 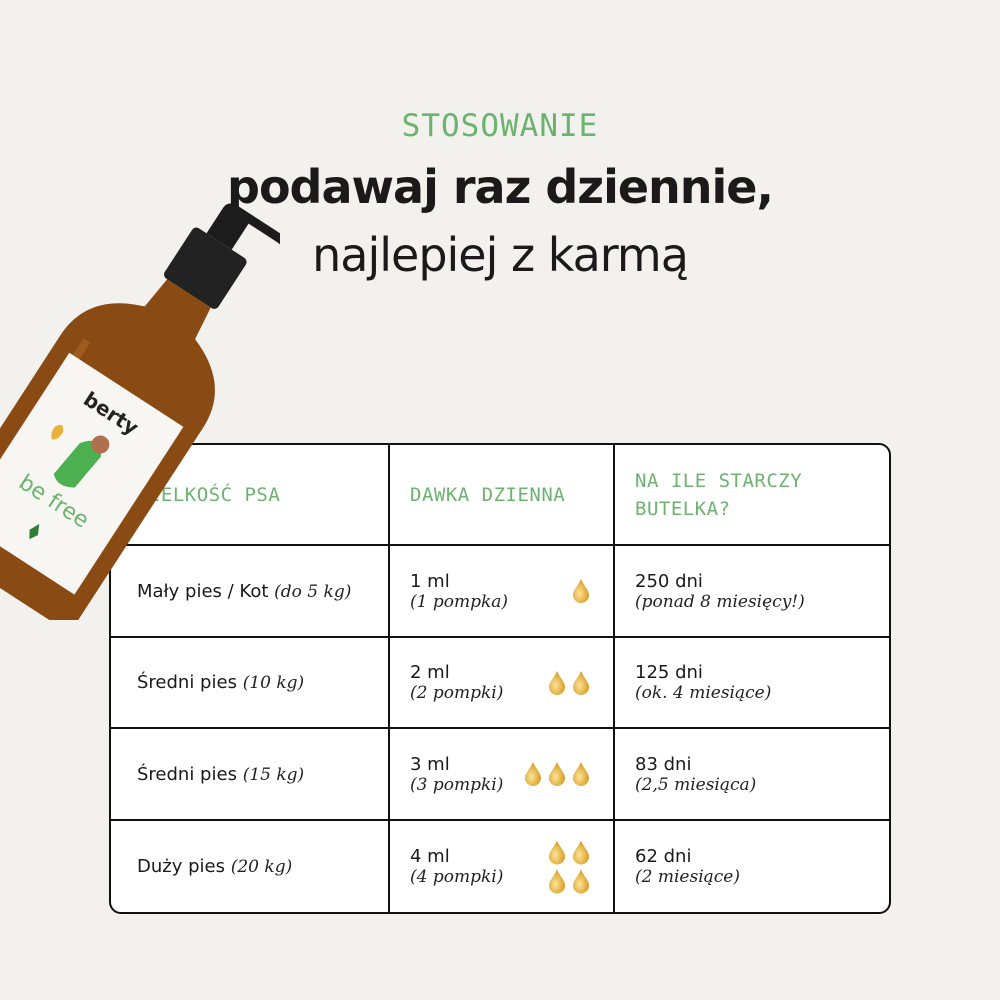 I want to click on cell-daily-dose: 2 ml (2 pompki), so click(x=502, y=683).